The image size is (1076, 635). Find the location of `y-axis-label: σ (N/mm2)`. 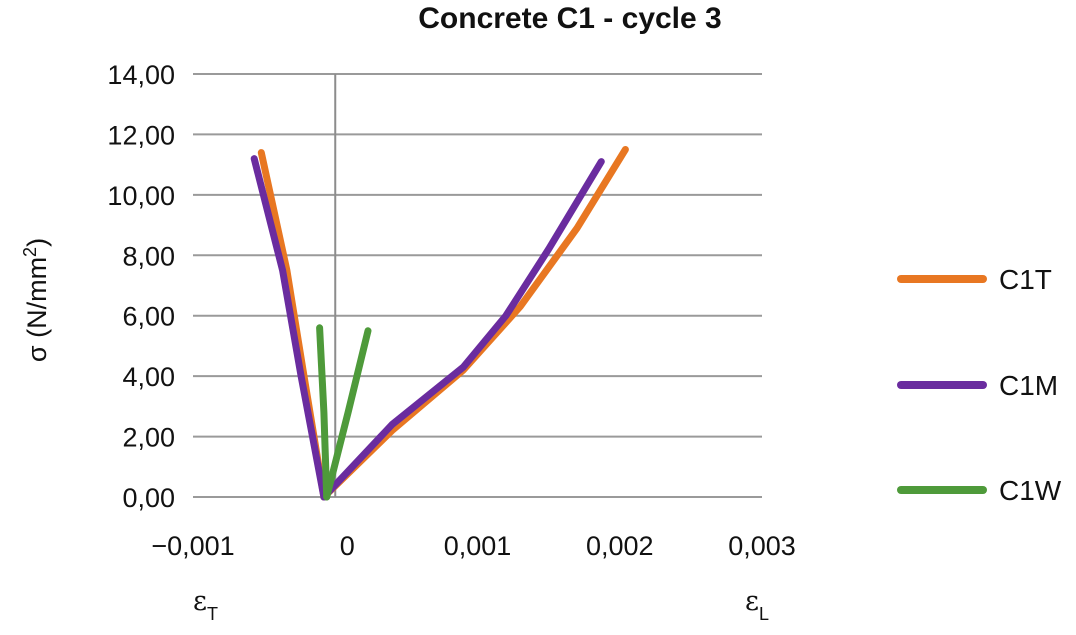

y-axis-label: σ (N/mm2) is located at coordinates (36, 300).